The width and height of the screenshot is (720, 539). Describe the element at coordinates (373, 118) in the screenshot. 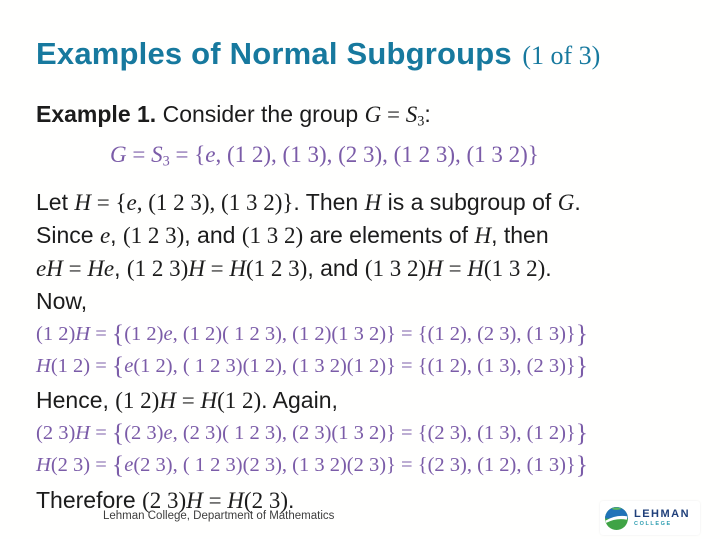

I see `text-line: Example 1. Consider the group G = S3:` at that location.